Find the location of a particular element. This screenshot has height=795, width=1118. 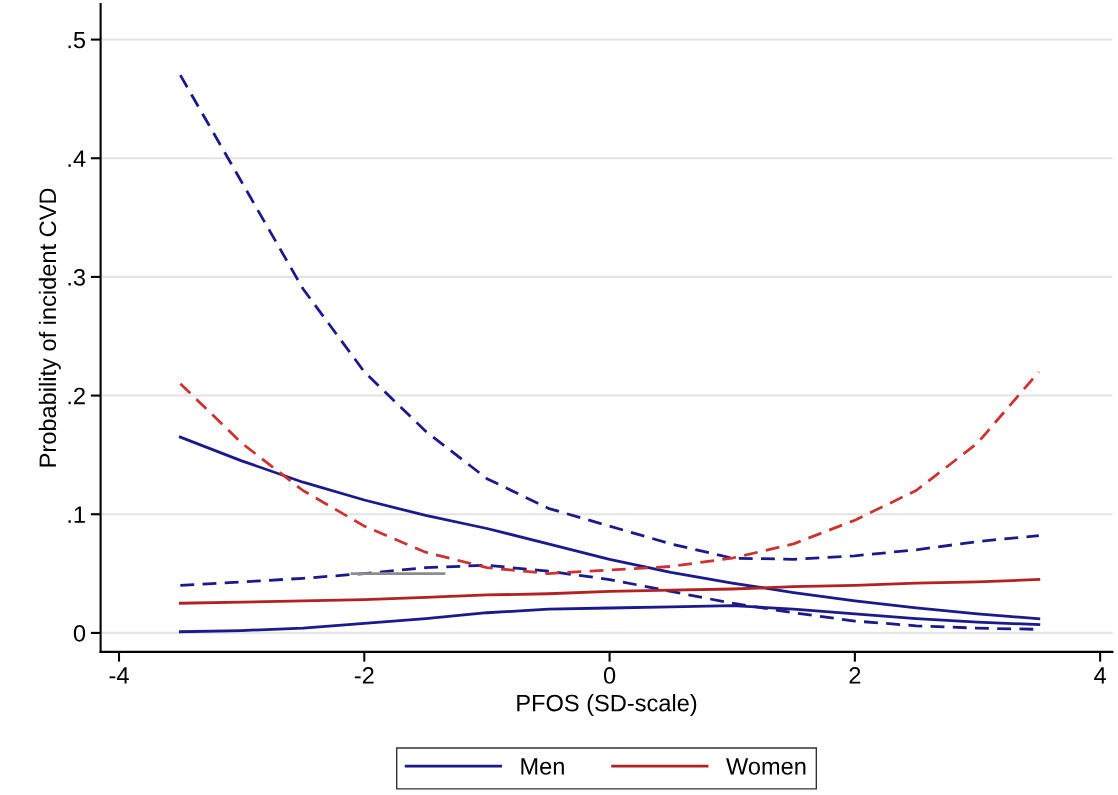

y-tick-label: .5 is located at coordinates (77, 40).